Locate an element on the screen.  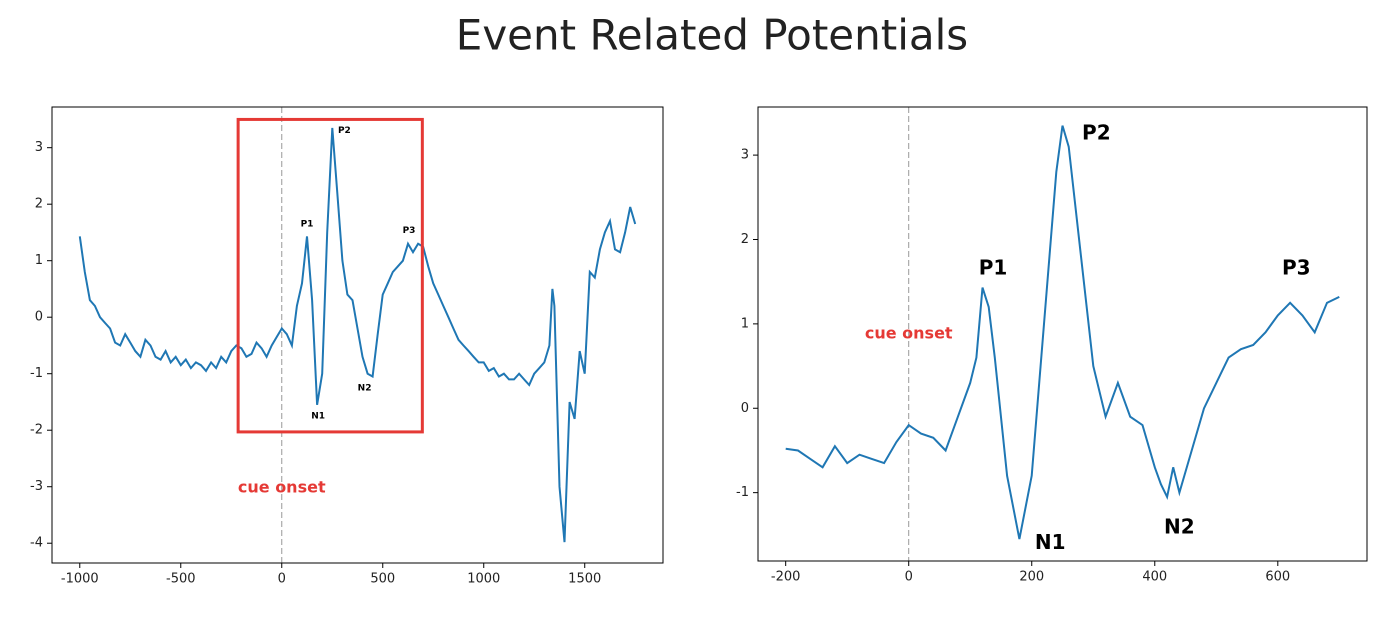
x-tick-label: -500 is located at coordinates (181, 579).